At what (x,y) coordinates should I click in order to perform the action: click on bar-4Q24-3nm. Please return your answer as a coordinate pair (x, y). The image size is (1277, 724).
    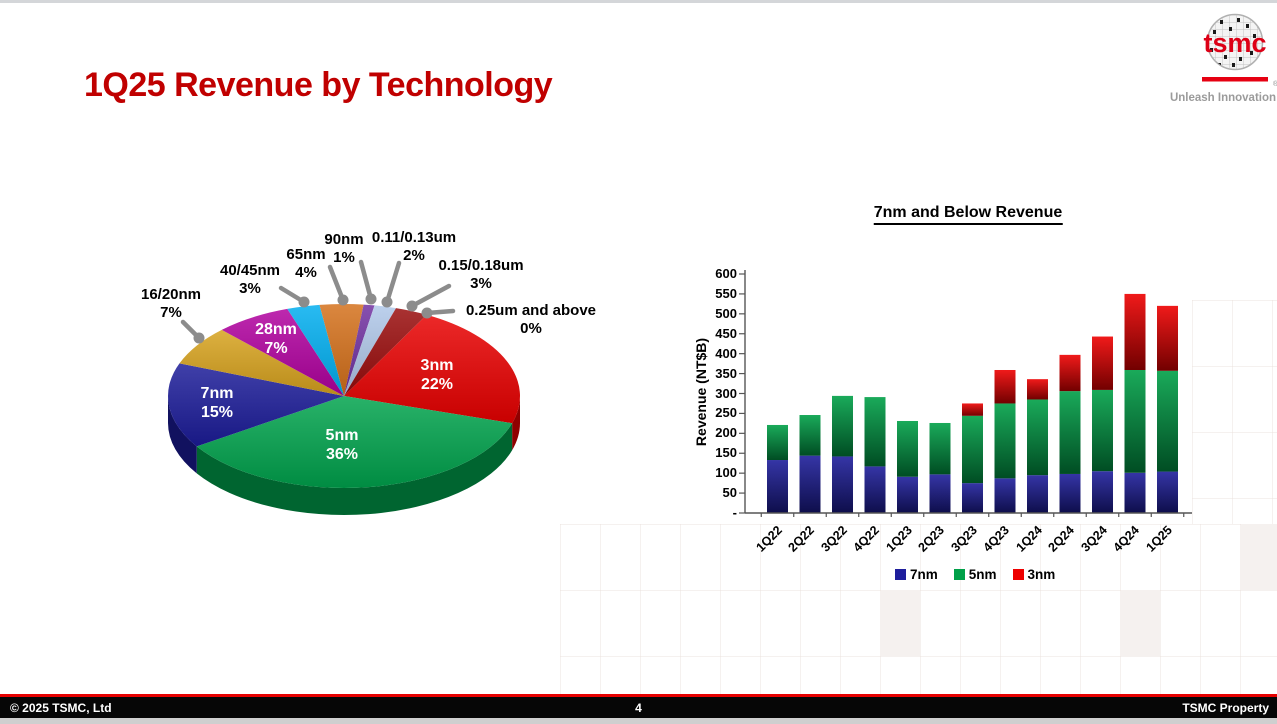
    Looking at the image, I should click on (1135, 331).